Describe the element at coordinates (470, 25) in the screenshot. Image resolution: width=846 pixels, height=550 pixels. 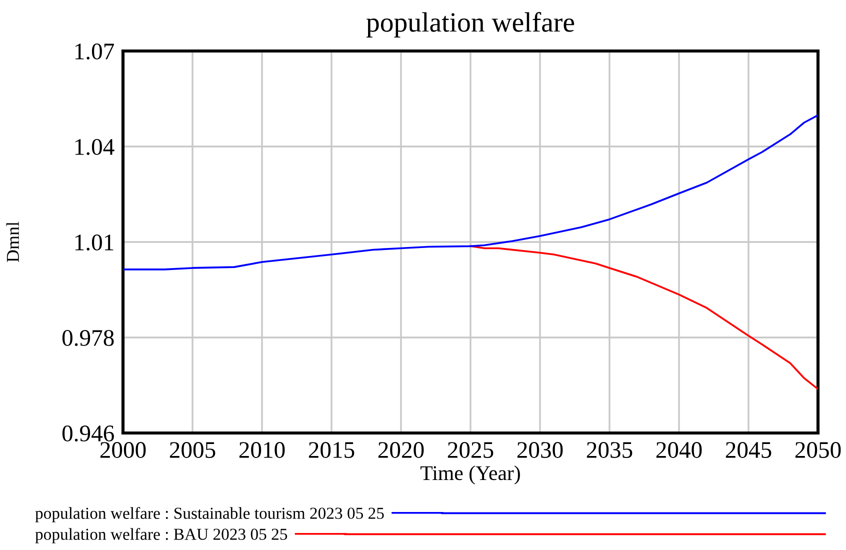
I see `chart-title: population welfare` at that location.